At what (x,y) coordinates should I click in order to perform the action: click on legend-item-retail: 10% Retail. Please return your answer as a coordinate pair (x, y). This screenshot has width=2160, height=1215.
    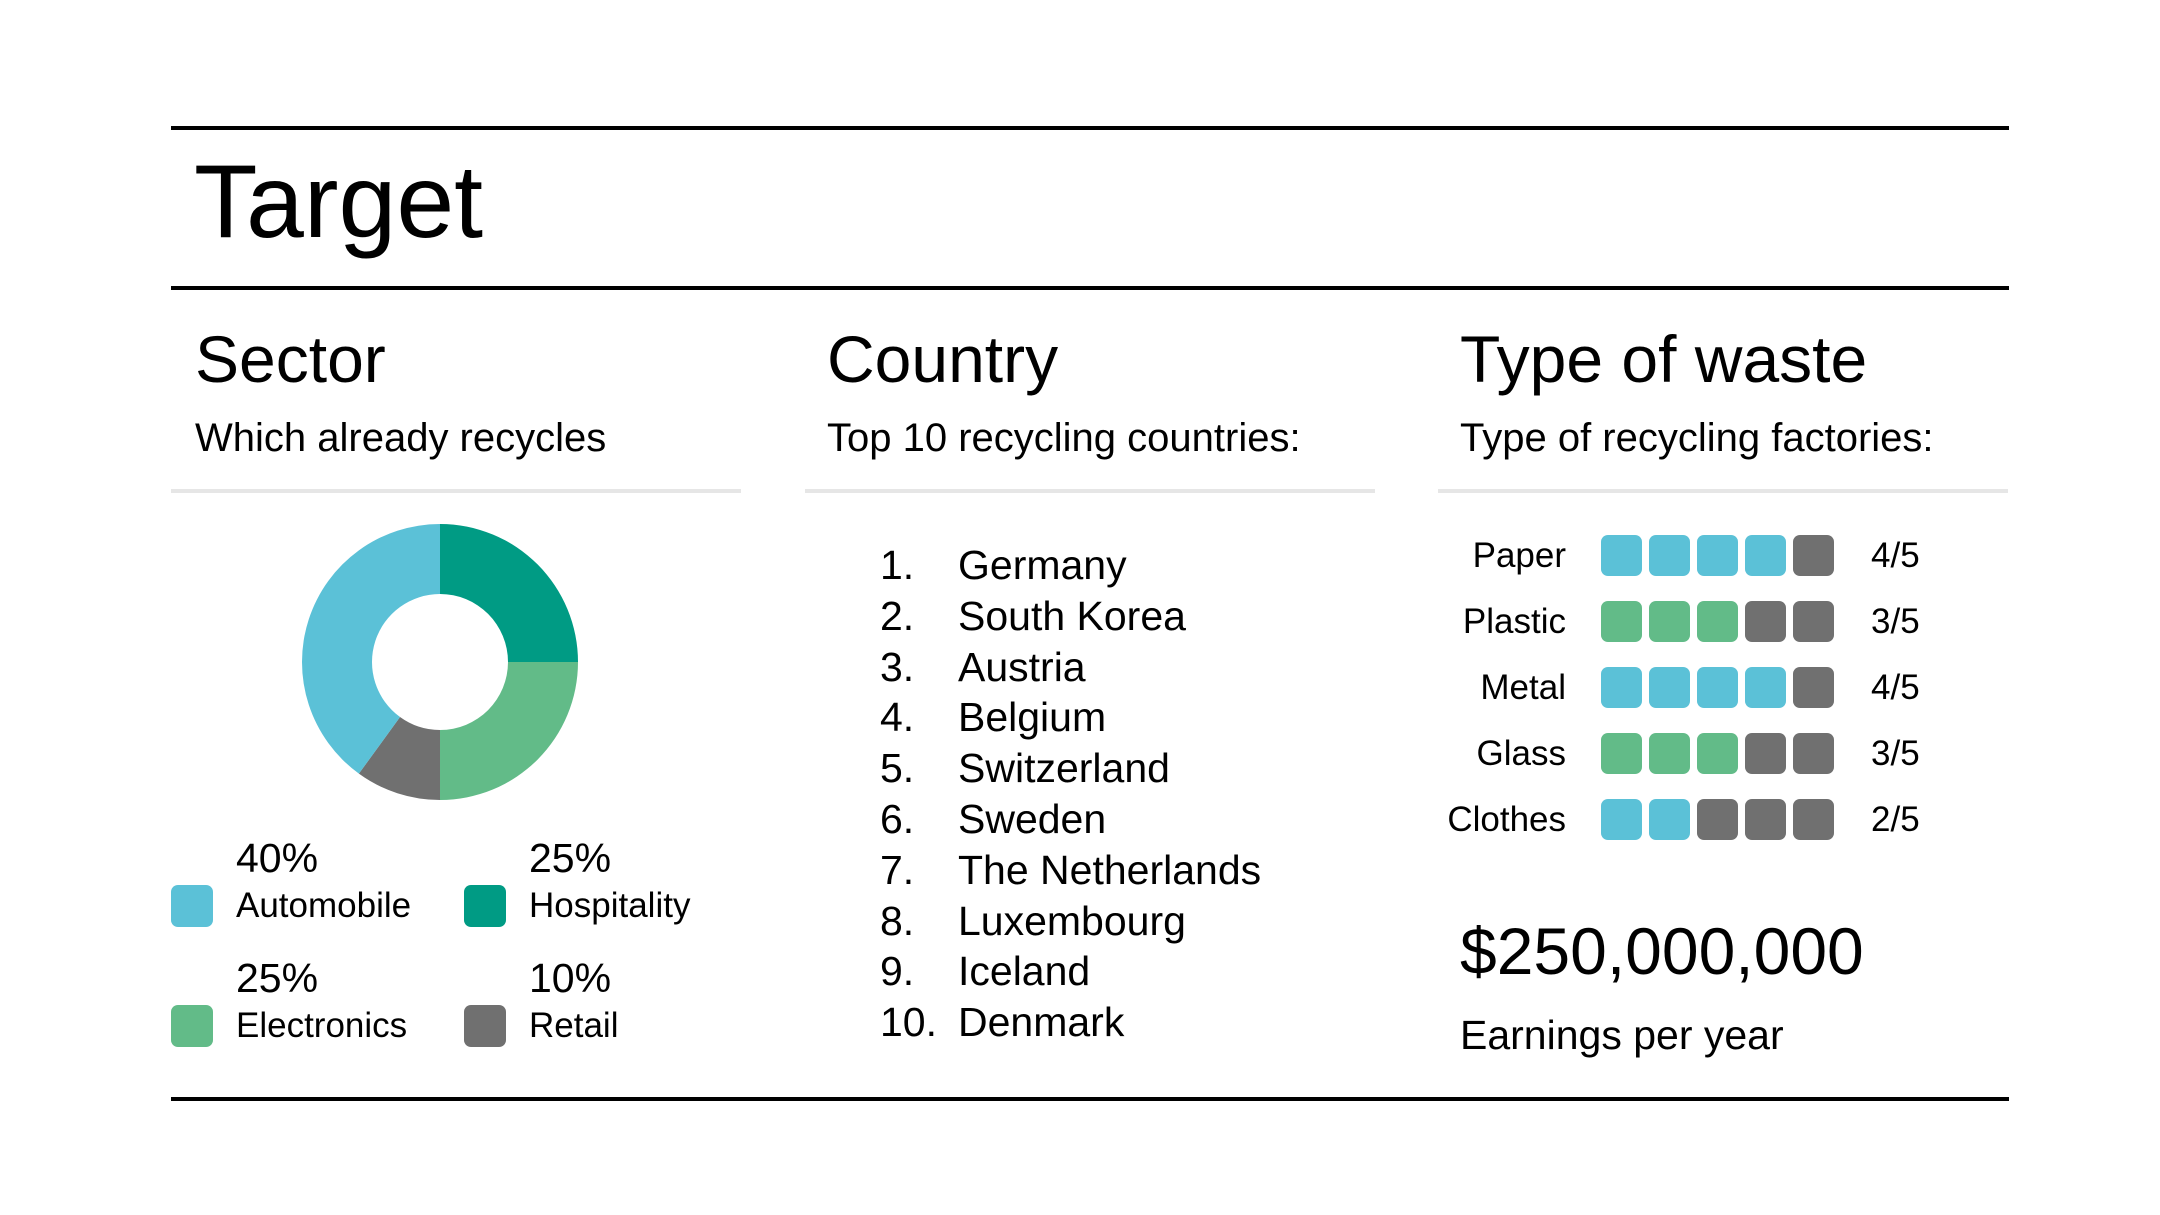
    Looking at the image, I should click on (594, 1003).